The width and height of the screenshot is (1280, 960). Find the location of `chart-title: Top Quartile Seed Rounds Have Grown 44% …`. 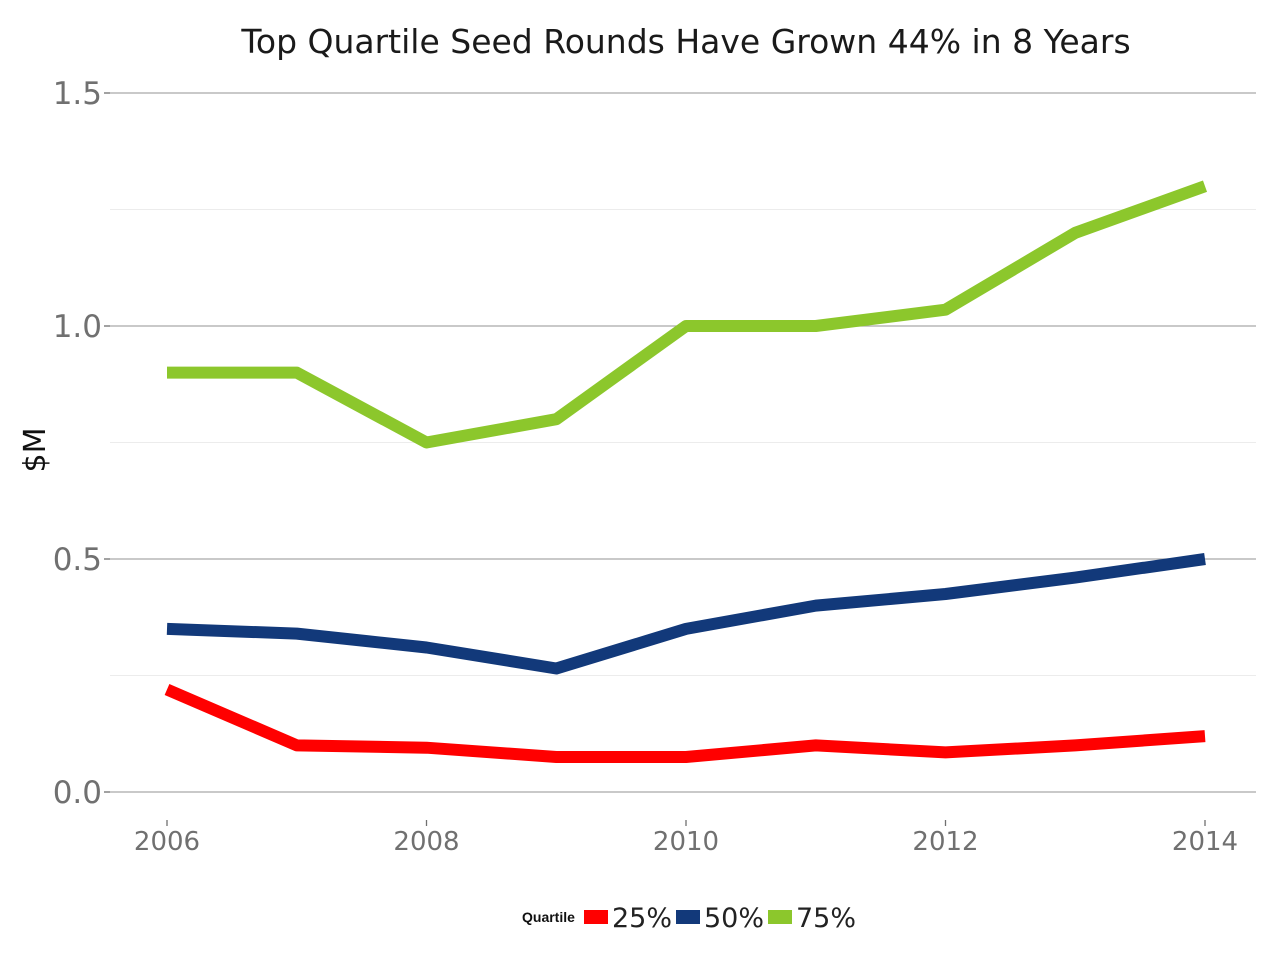

chart-title: Top Quartile Seed Rounds Have Grown 44% … is located at coordinates (685, 41).